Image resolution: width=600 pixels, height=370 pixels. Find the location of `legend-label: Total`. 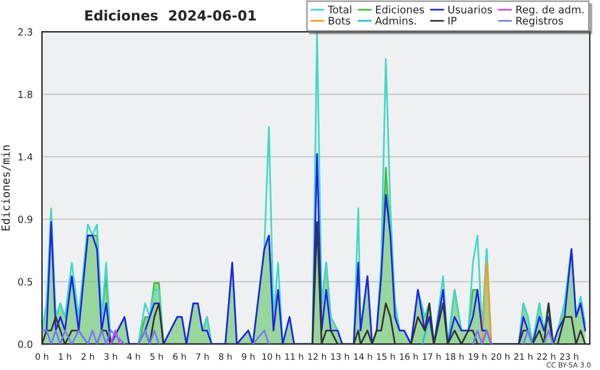

legend-label: Total is located at coordinates (340, 9).